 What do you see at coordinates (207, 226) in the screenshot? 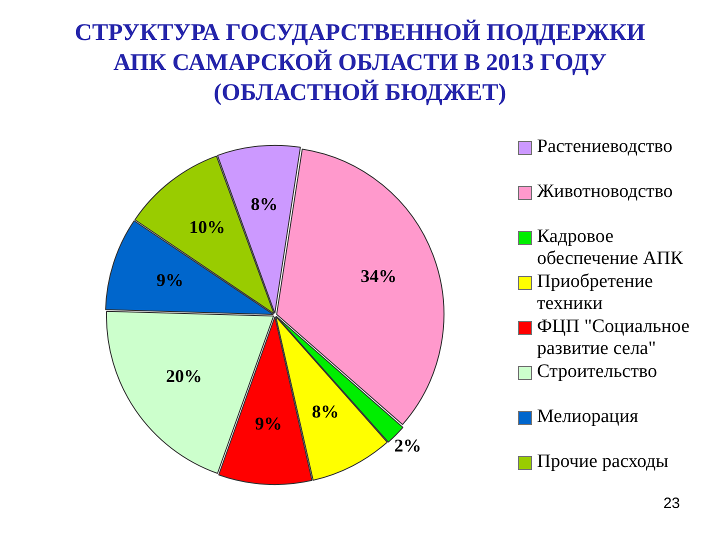
I see `data-label: 10%` at bounding box center [207, 226].